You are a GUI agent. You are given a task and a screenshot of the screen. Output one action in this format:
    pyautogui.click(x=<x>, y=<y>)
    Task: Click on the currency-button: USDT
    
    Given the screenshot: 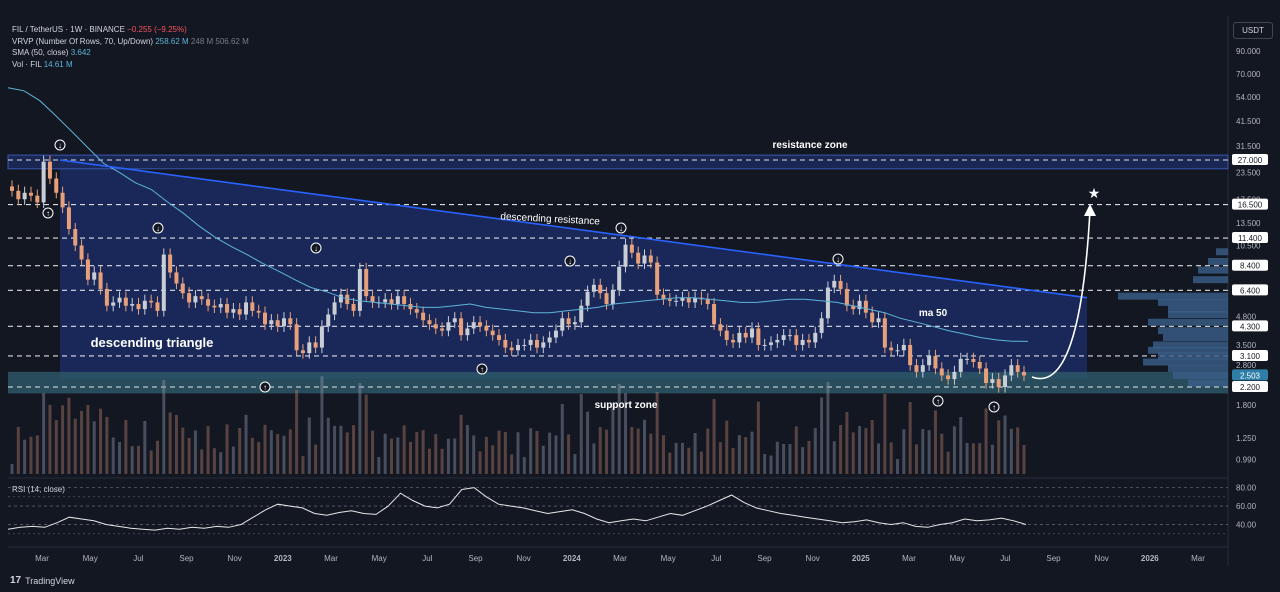 What is the action you would take?
    pyautogui.click(x=1253, y=30)
    